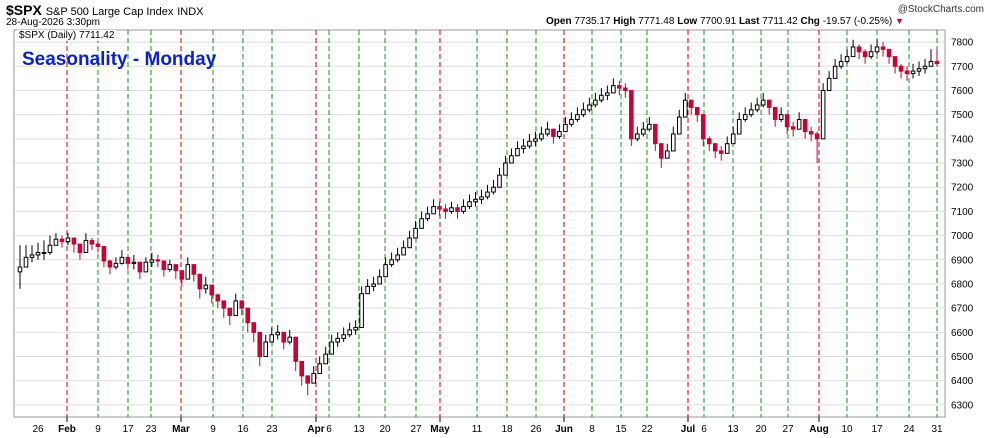  What do you see at coordinates (624, 21) in the screenshot?
I see `high-label: High` at bounding box center [624, 21].